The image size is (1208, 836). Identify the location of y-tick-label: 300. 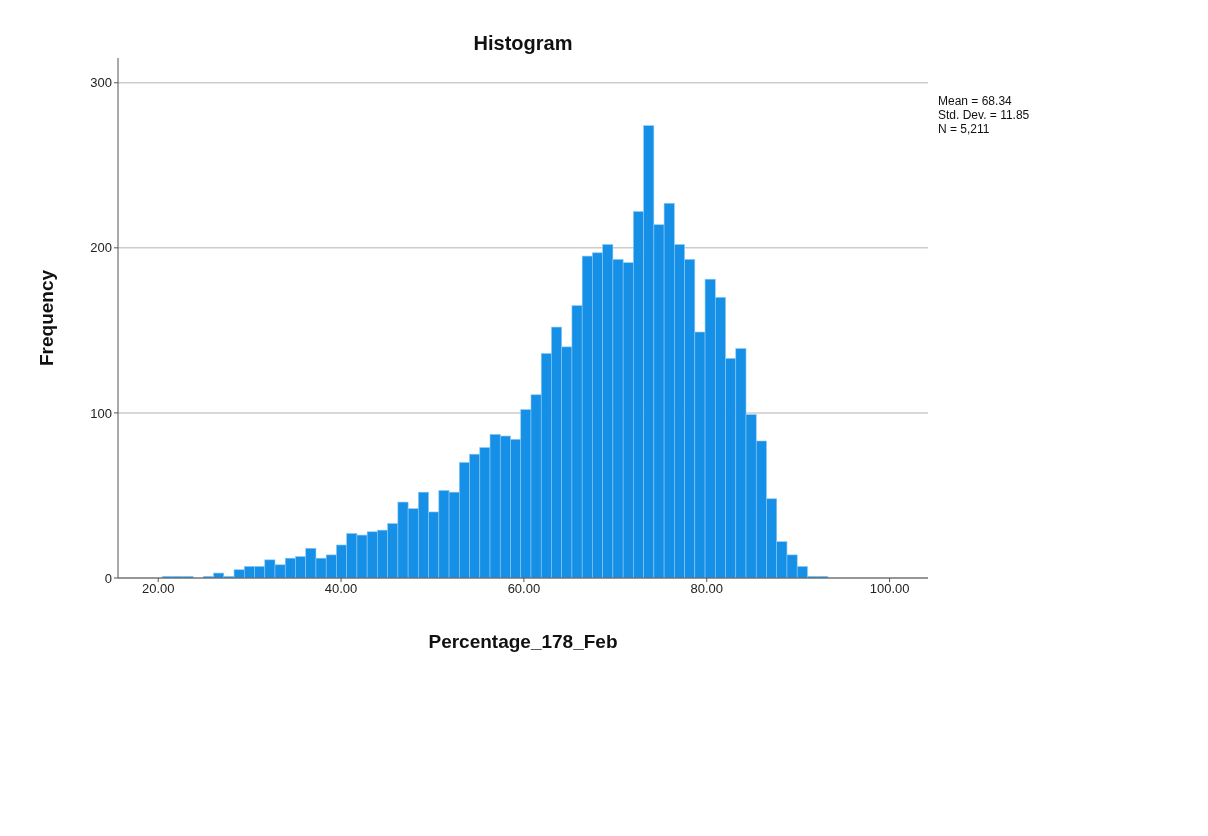
(101, 83).